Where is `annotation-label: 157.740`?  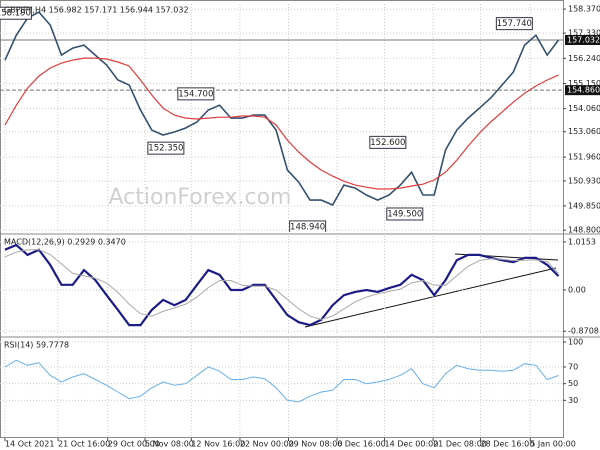
annotation-label: 157.740 is located at coordinates (514, 24).